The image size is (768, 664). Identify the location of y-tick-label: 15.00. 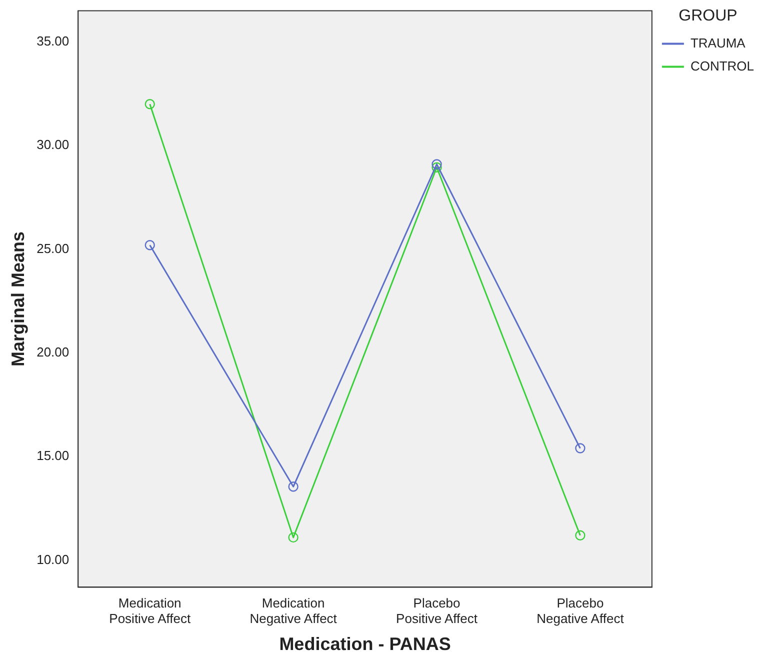
(53, 456).